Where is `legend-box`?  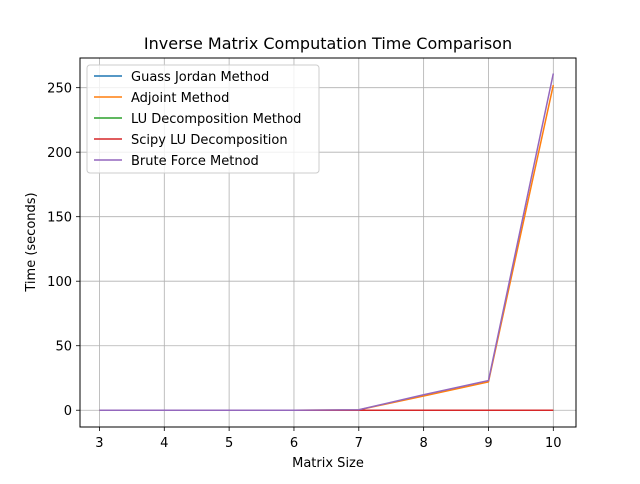
legend-box is located at coordinates (203, 119).